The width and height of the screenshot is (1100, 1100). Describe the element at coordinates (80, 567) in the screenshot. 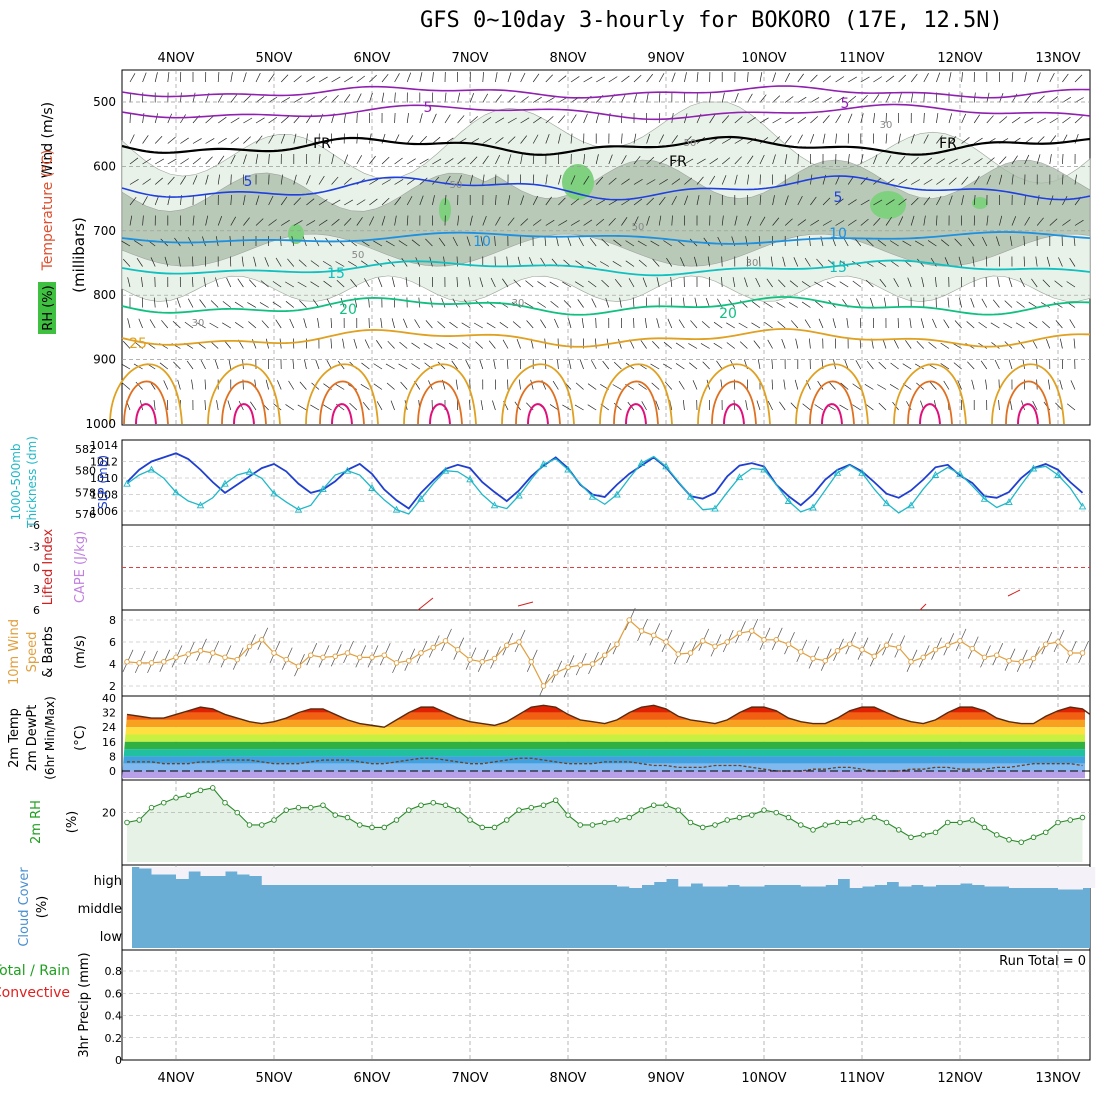

I see `cape-ylabel: CAPE (J/kg)` at that location.